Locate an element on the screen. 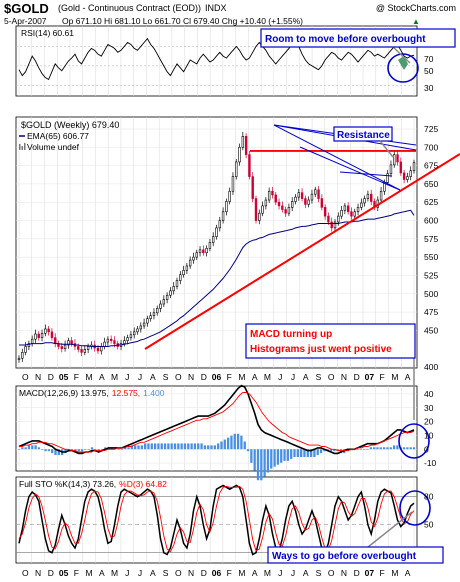 The height and width of the screenshot is (582, 460). rsi-callout-text: Room to move before overbought is located at coordinates (345, 39).